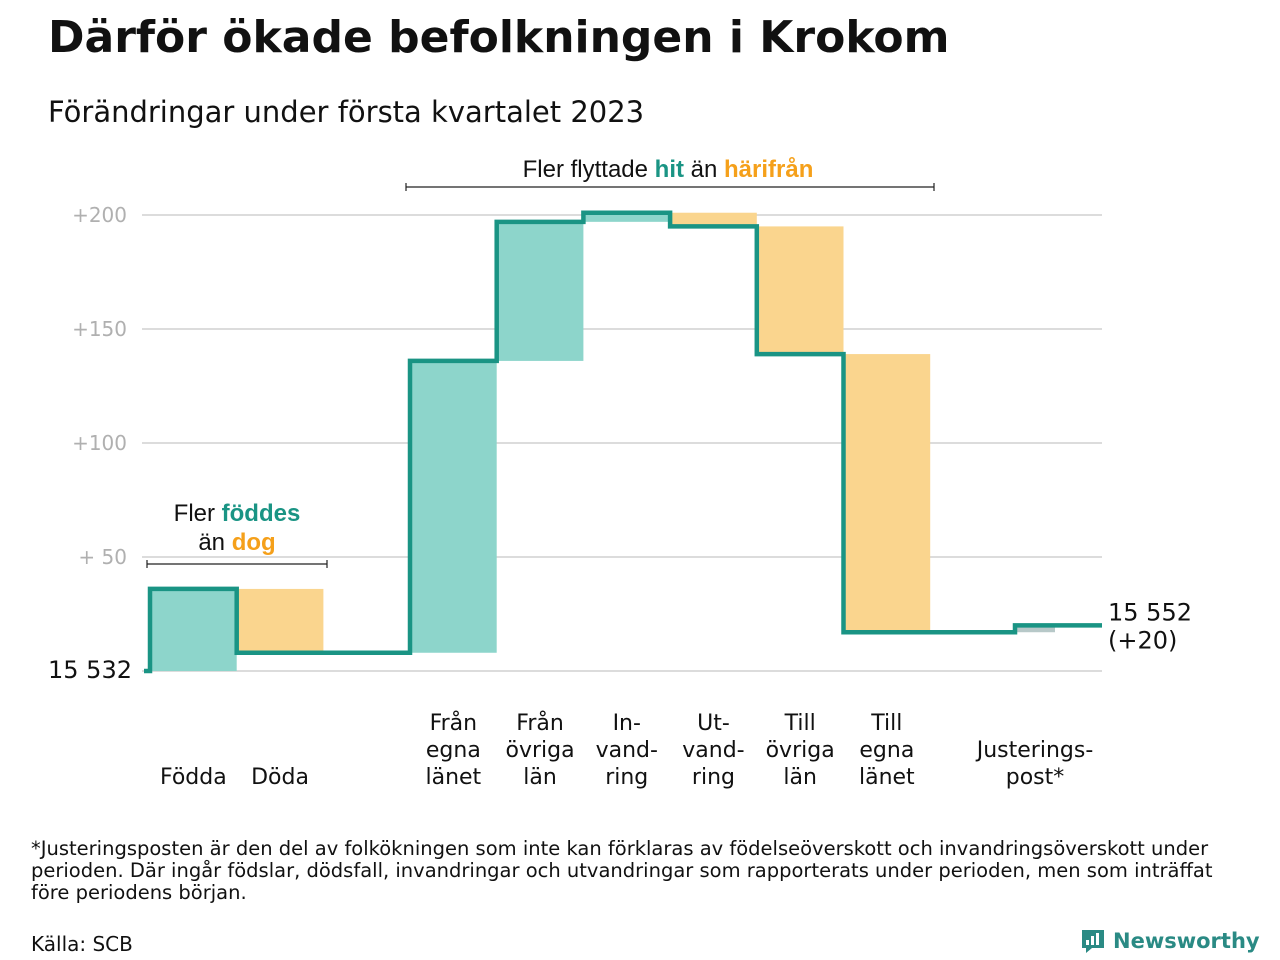  Describe the element at coordinates (237, 513) in the screenshot. I see `annotation-births-line1: Fler föddes` at that location.